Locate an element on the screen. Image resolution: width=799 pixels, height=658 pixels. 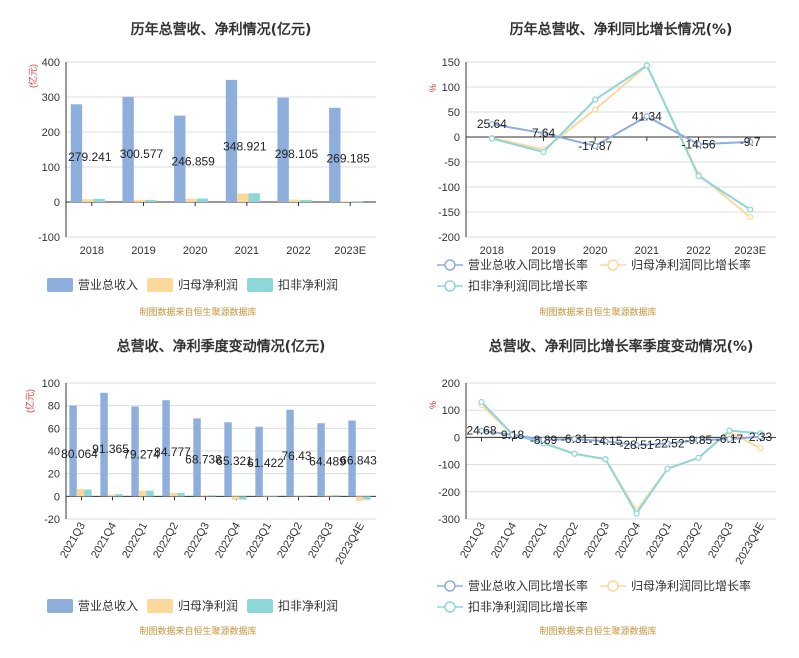
data-label: 279.241 is located at coordinates (90, 157).